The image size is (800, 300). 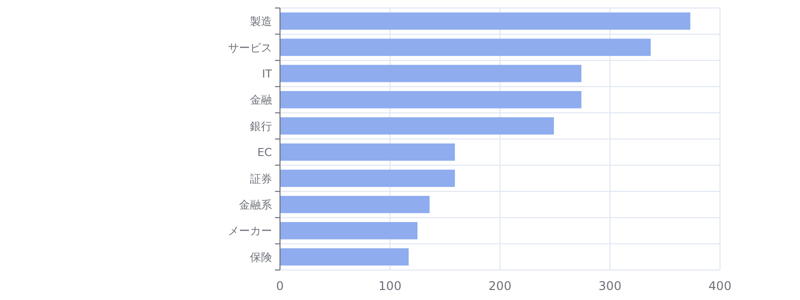 What do you see at coordinates (250, 47) in the screenshot?
I see `y-tick-label: サービス` at bounding box center [250, 47].